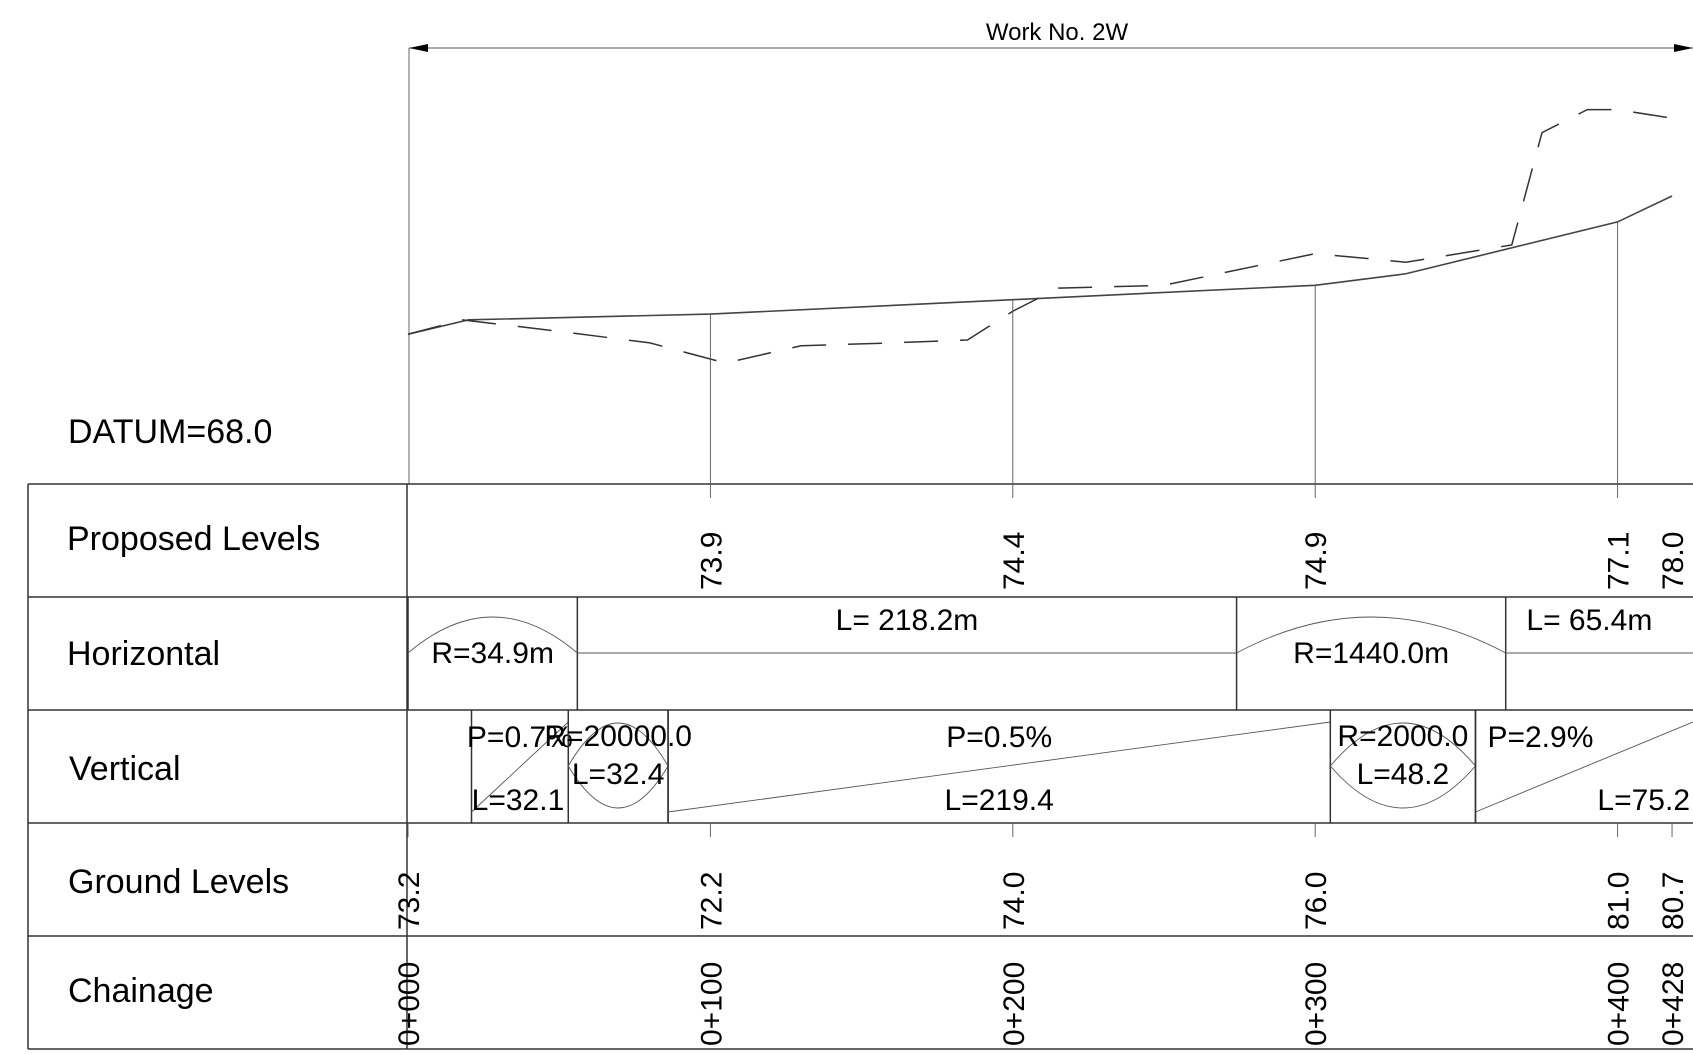 The image size is (1693, 1054). I want to click on horizontal-straight-label: L= 218.2m, so click(907, 620).